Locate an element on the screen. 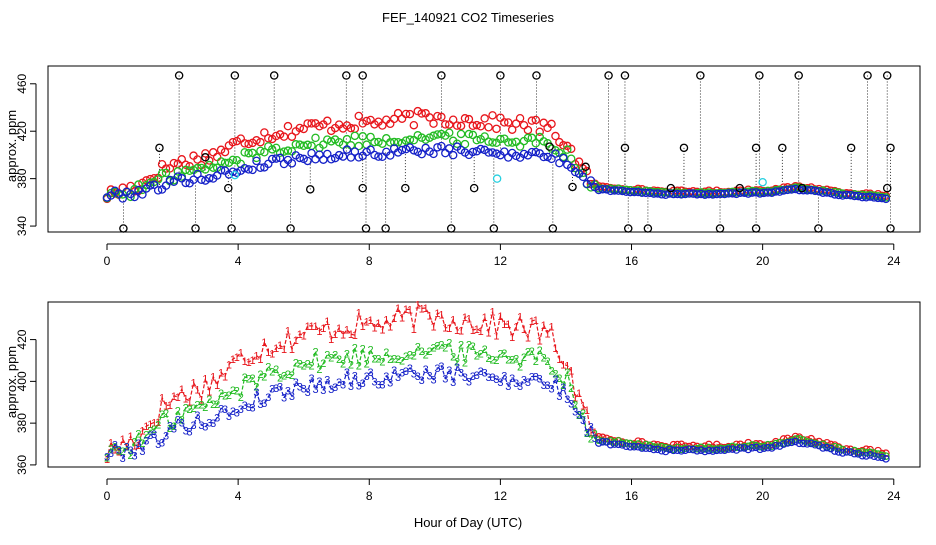 The image size is (936, 545). chart-title: FEF_140921 CO2 Timeseries is located at coordinates (468, 17).